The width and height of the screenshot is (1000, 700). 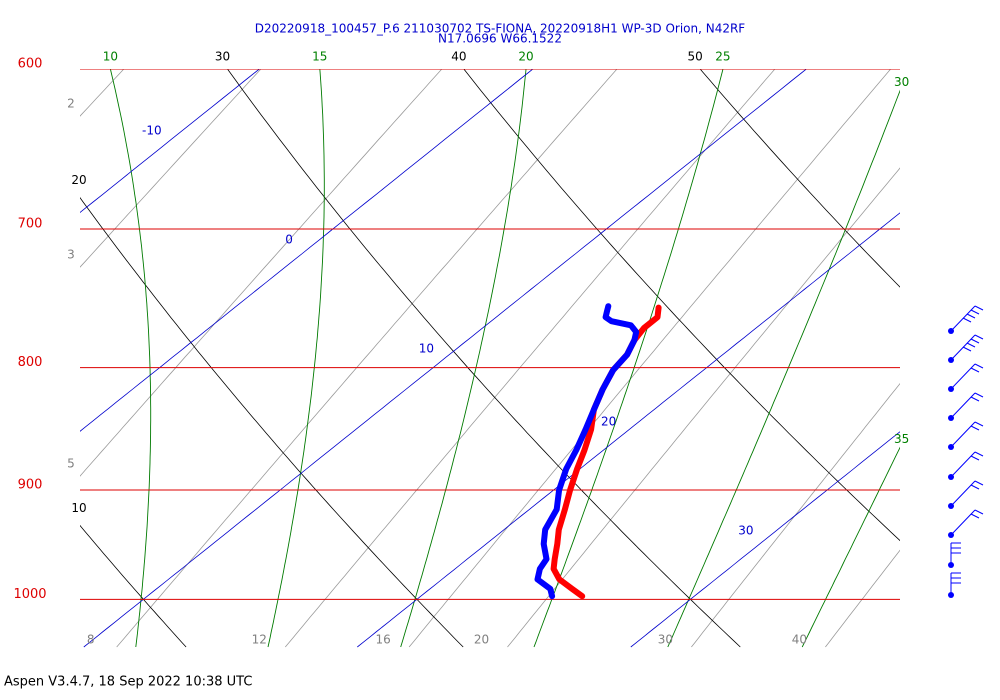 I want to click on mixing-ratio-label: 12, so click(x=259, y=640).